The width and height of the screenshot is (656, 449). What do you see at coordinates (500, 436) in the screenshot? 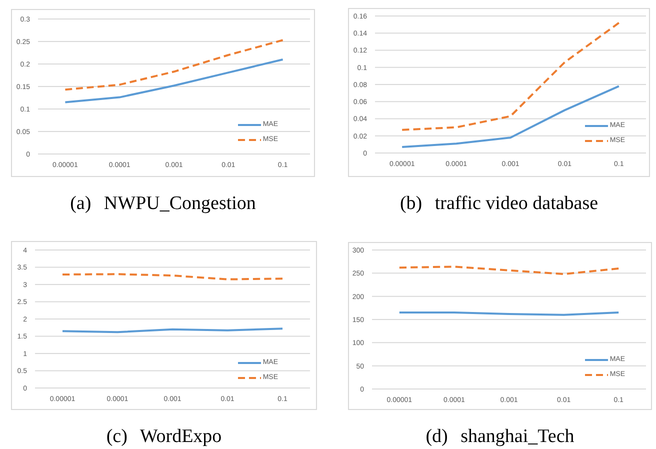
I see `text: (d) shanghai_Tech` at bounding box center [500, 436].